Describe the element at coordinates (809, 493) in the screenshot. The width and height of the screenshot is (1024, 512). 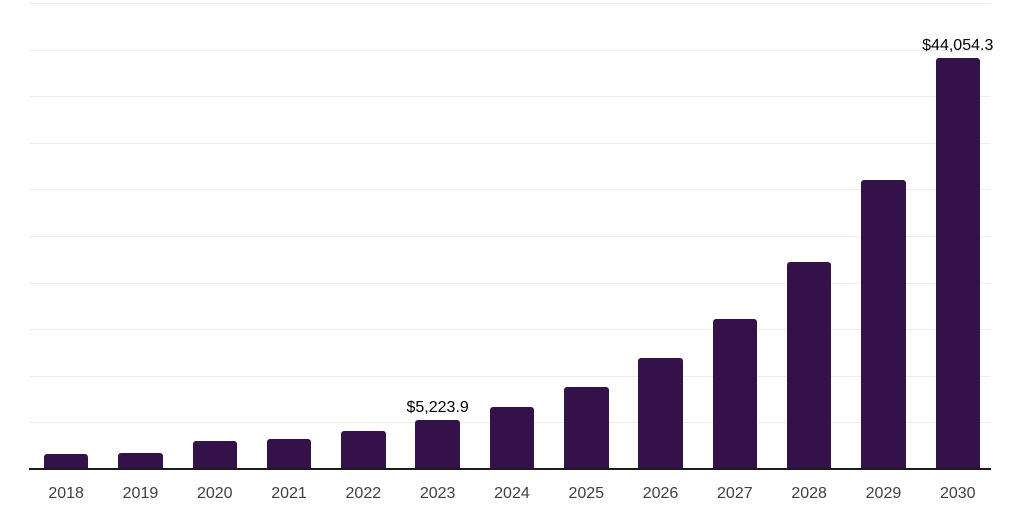
I see `x-axis-label-2028: 2028` at that location.